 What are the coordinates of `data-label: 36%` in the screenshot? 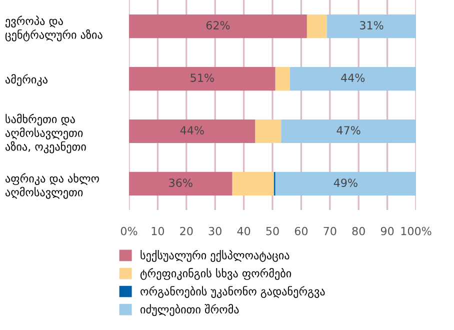 It's located at (180, 182).